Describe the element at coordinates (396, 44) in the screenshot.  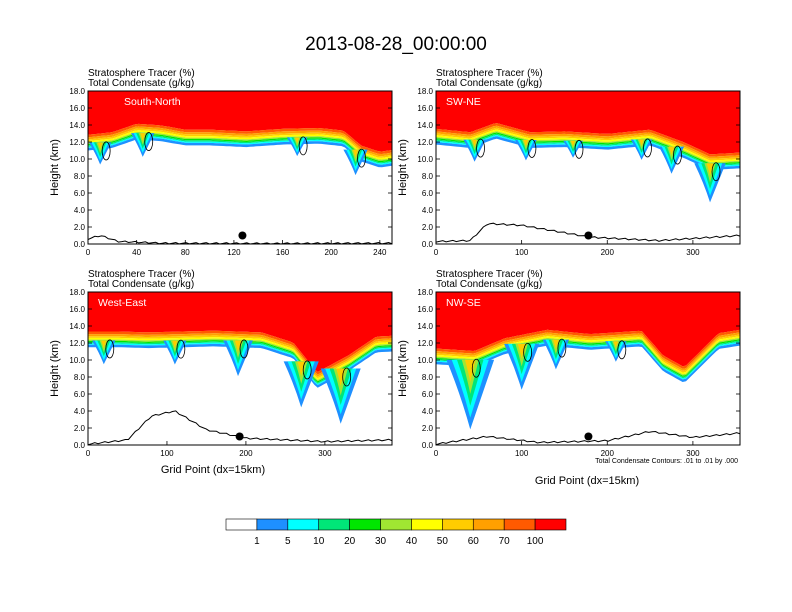
I see `figure-title: 2013-08-28_00:00:00` at that location.